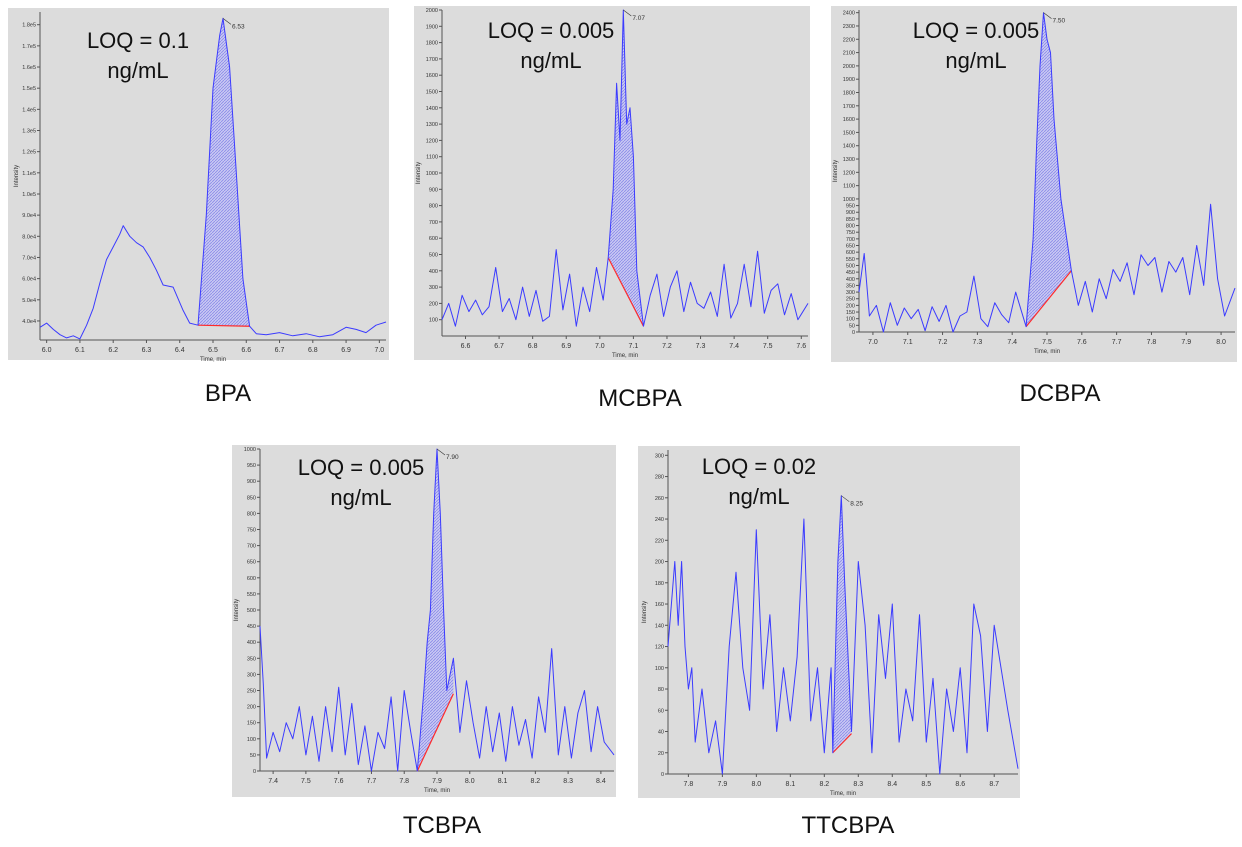  I want to click on y-tick-label: 700, so click(251, 547).